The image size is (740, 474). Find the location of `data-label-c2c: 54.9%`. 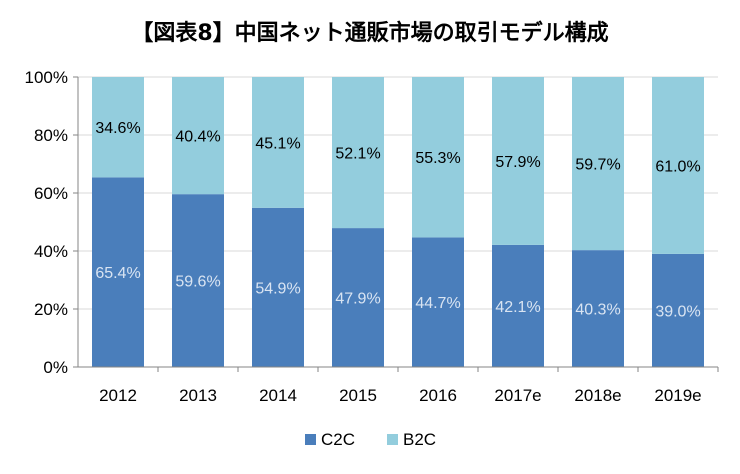

data-label-c2c: 54.9% is located at coordinates (277, 288).